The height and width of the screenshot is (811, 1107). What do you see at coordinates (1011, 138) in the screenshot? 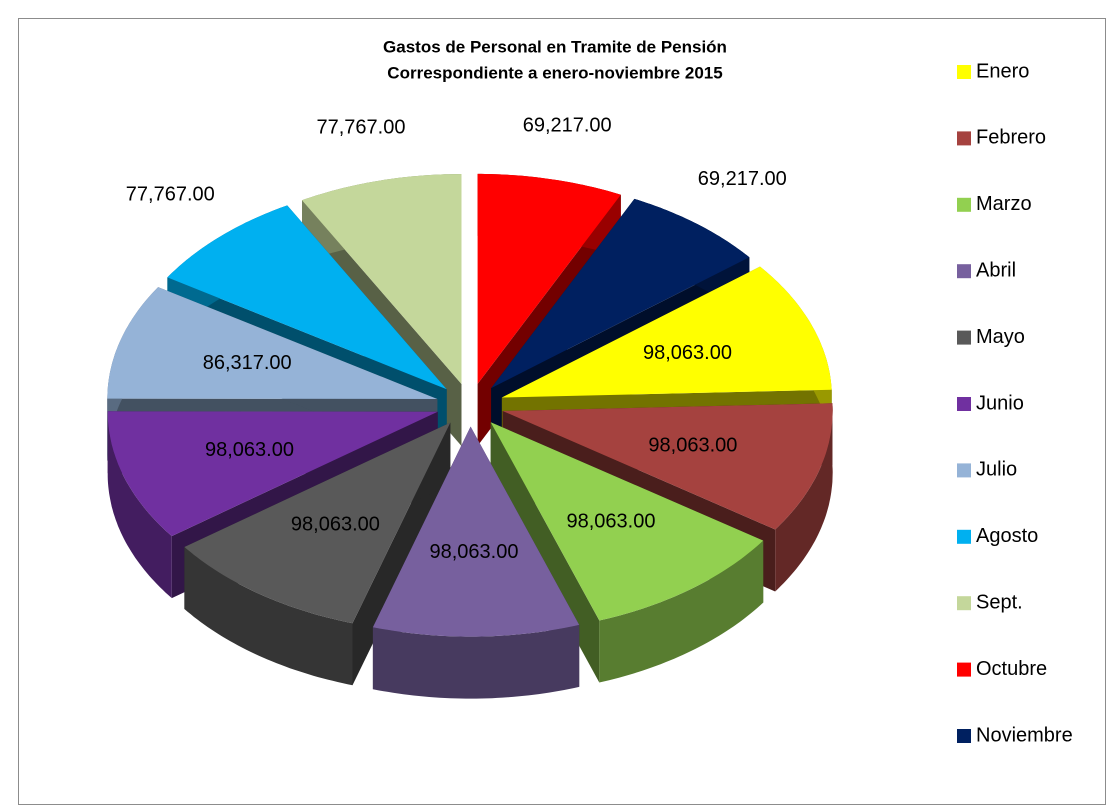
I see `legend-label: Febrero` at bounding box center [1011, 138].